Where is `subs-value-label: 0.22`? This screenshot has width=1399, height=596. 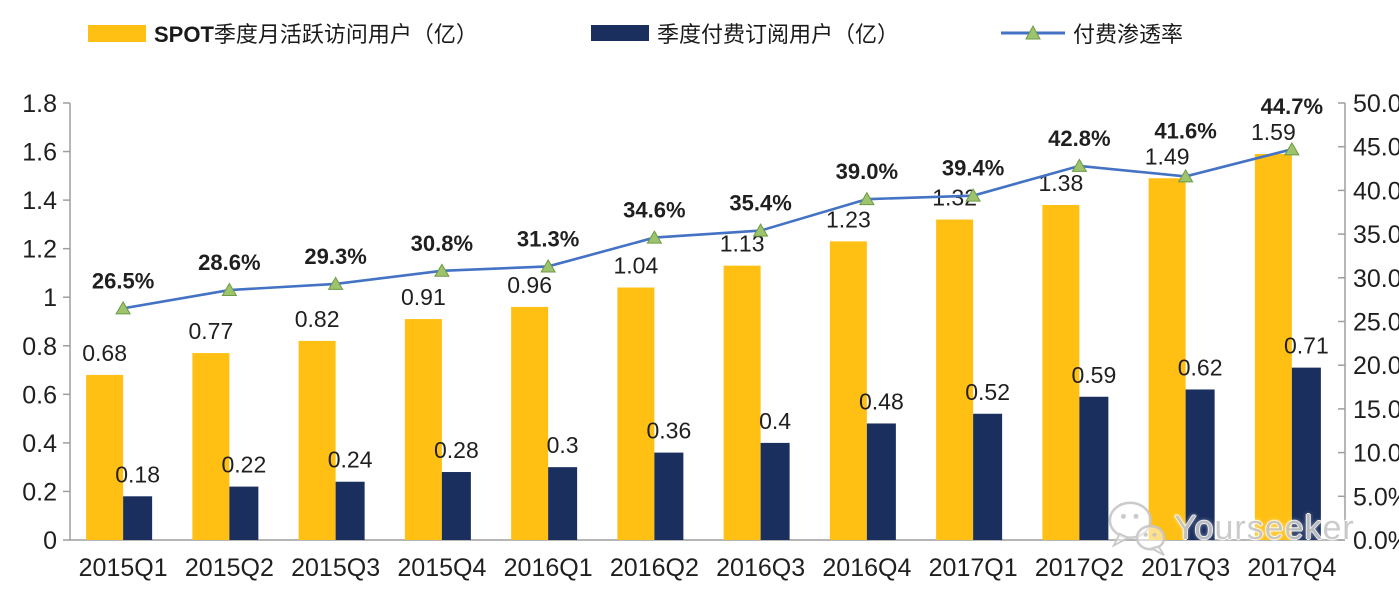 subs-value-label: 0.22 is located at coordinates (243, 465).